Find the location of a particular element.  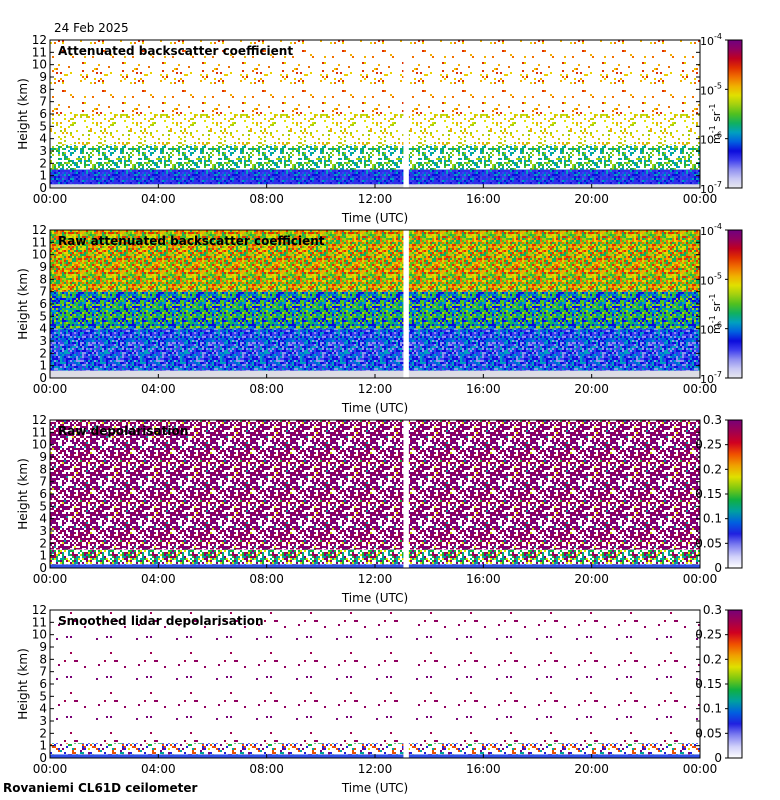

tick-exponent: -7 is located at coordinates (718, 184).